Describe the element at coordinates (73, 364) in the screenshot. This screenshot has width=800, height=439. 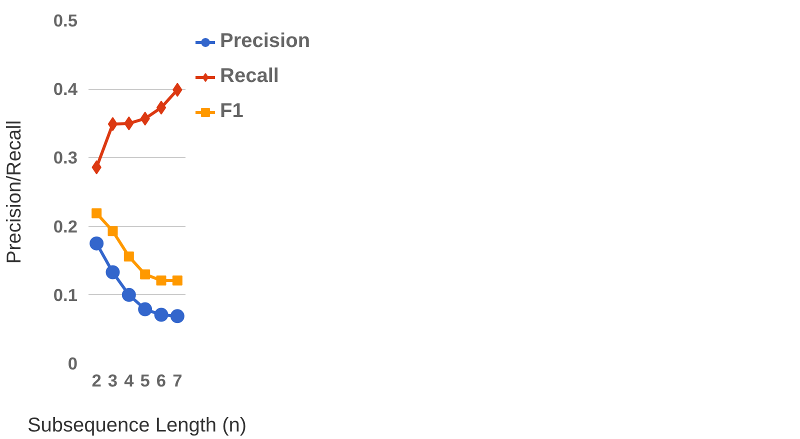
I see `y-tick-label: 0` at that location.